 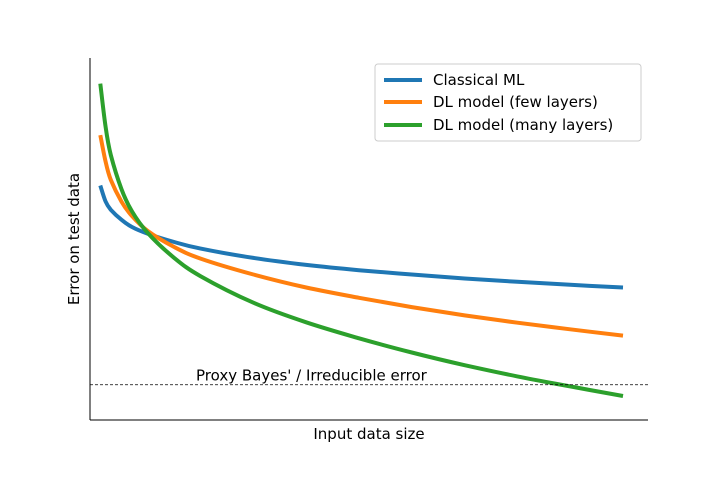 What do you see at coordinates (523, 125) in the screenshot?
I see `legend-entry-label: DL model (many layers)` at bounding box center [523, 125].